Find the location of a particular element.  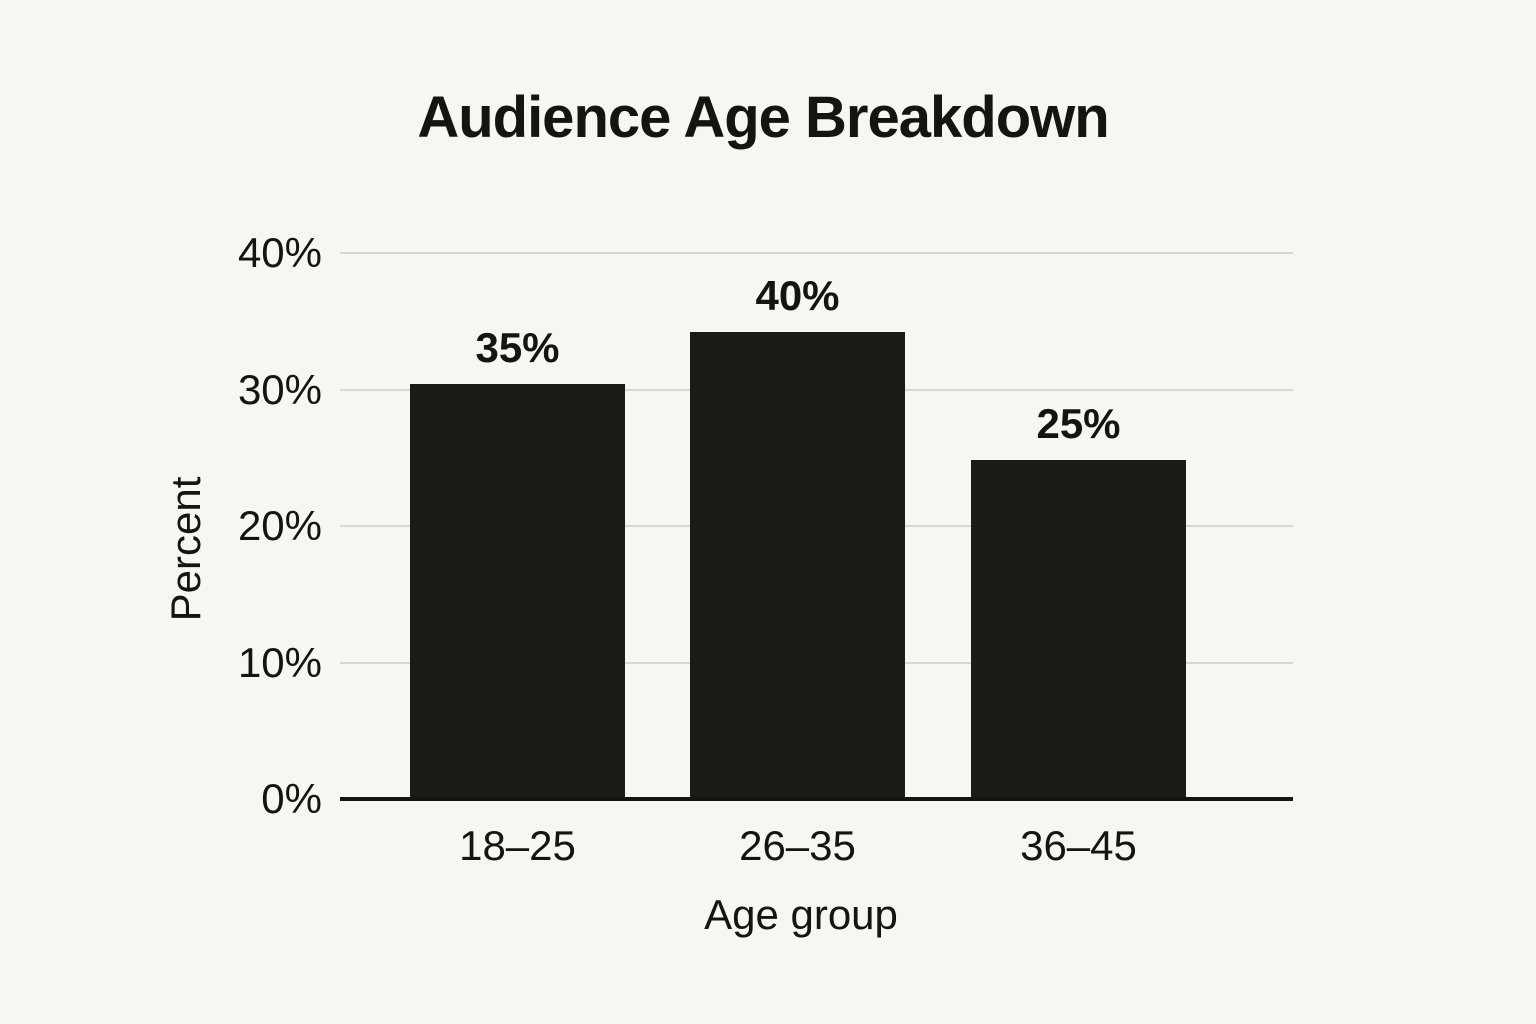

y-tick-label: 0% is located at coordinates (291, 798).